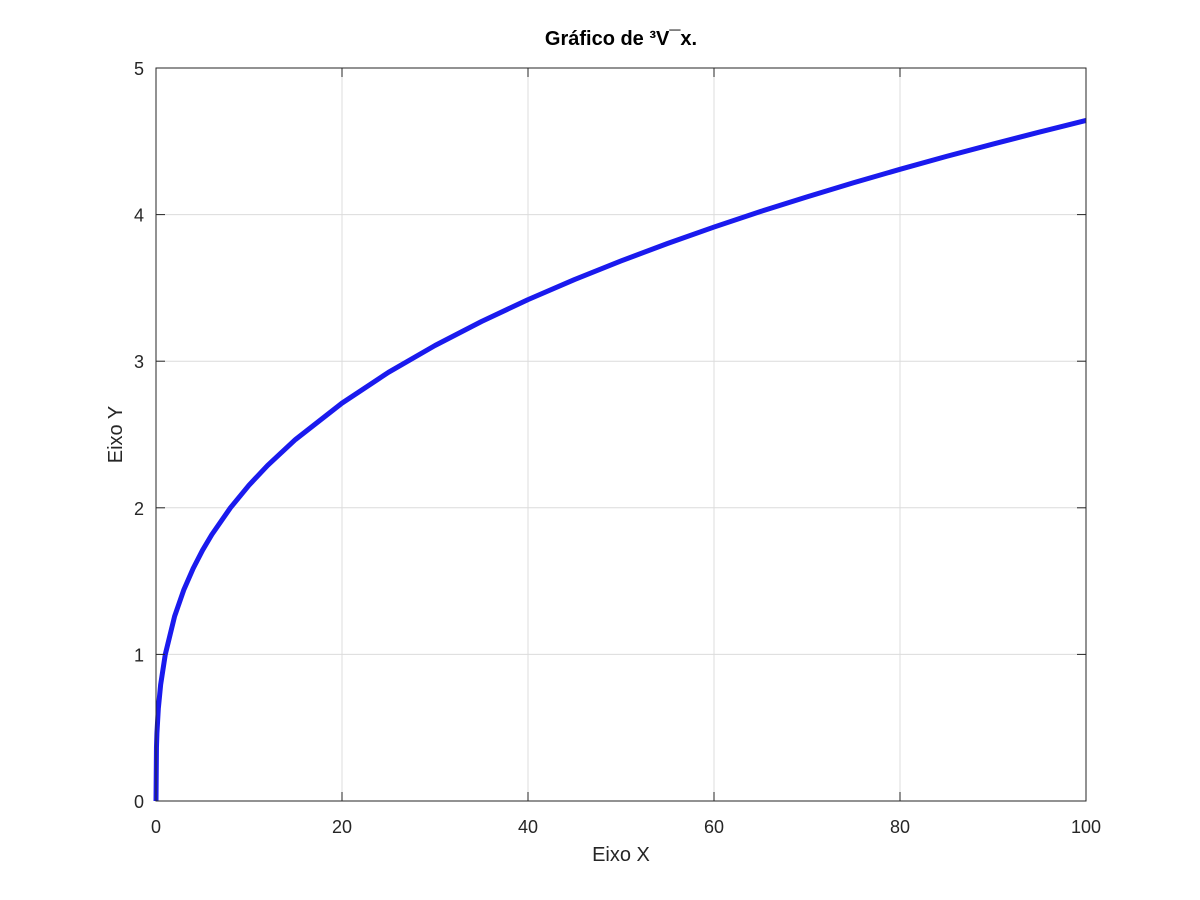  I want to click on y-axis-label: Eixo Y, so click(116, 434).